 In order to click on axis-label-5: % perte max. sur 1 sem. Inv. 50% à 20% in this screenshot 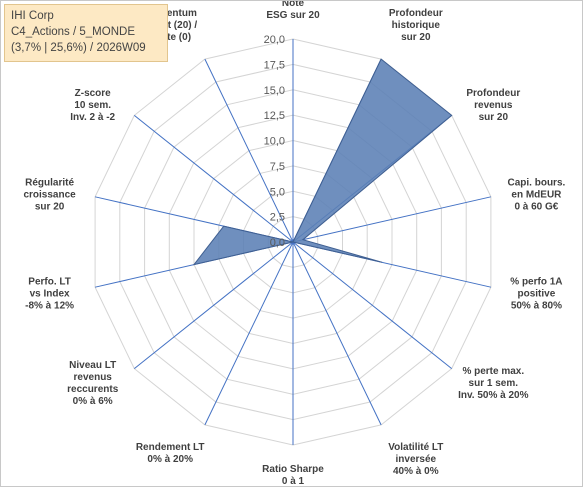, I will do `click(493, 383)`.